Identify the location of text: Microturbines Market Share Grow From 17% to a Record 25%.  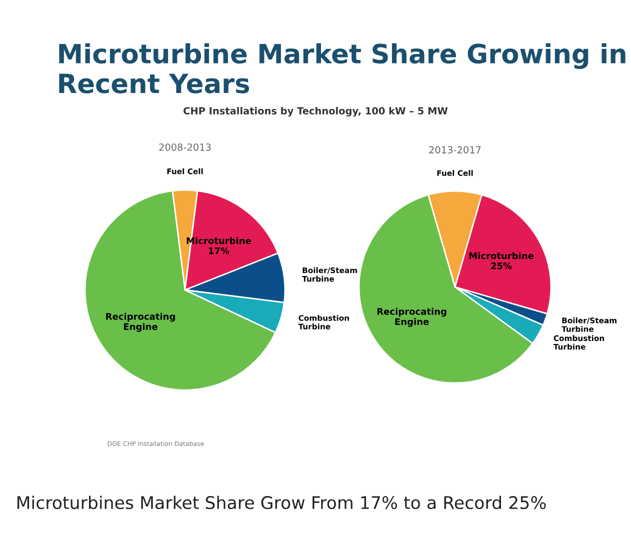
(281, 503).